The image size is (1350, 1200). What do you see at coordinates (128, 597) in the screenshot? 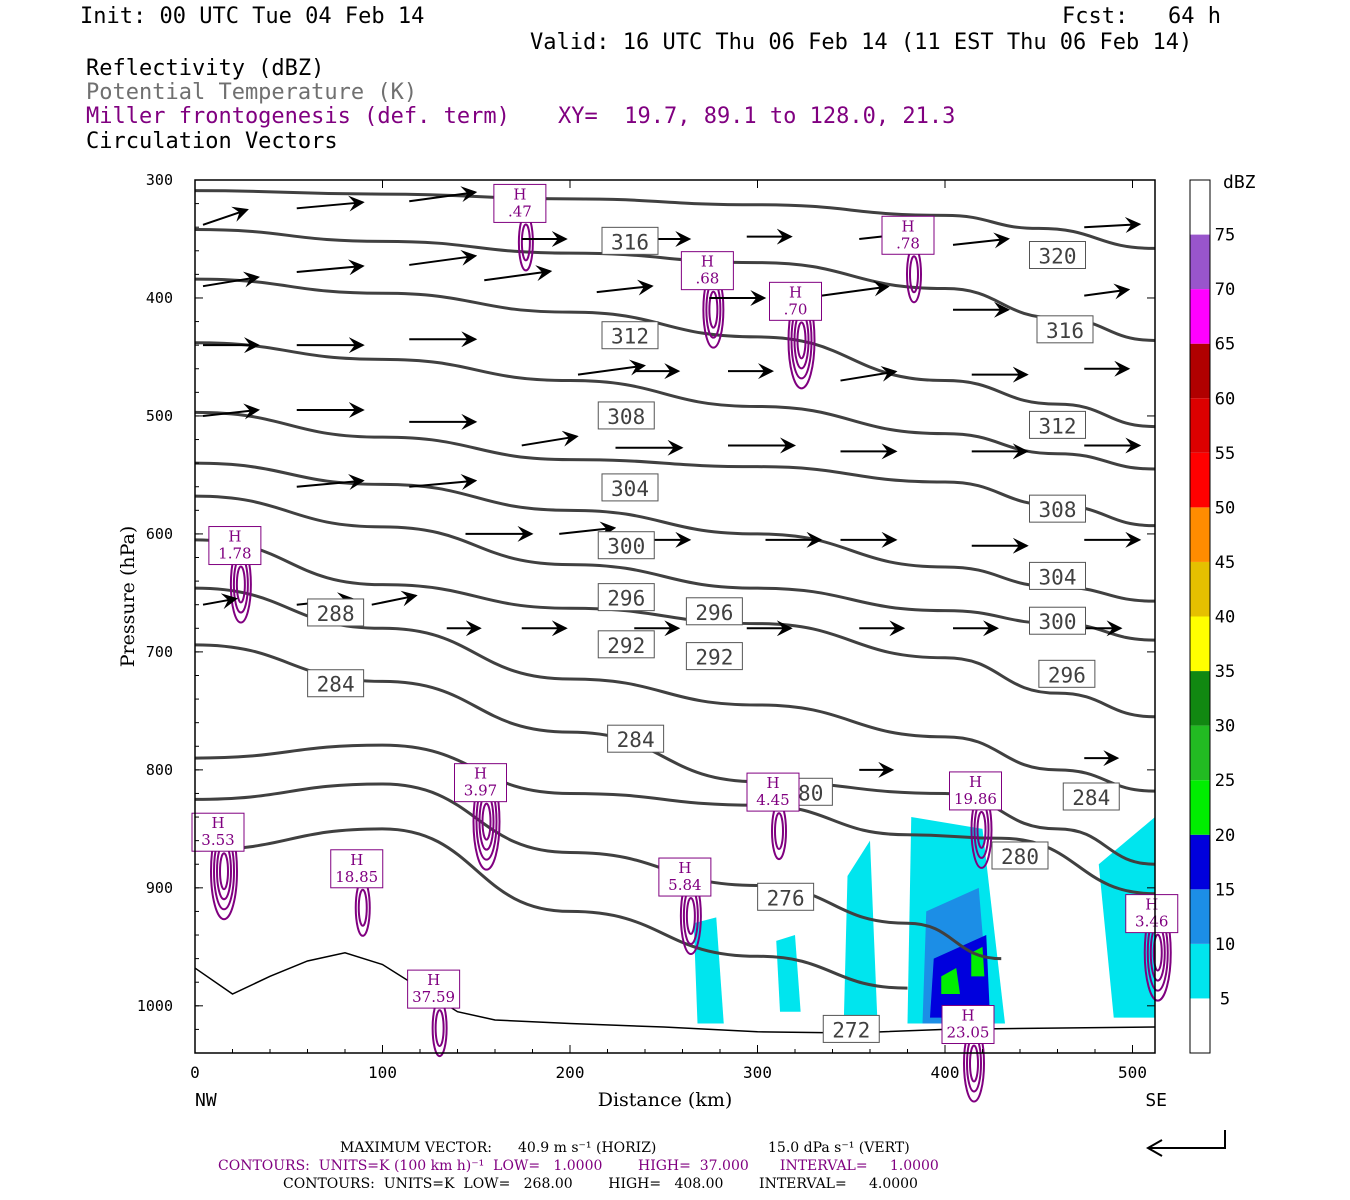
I see `y-axis-label: Pressure (hPa)` at bounding box center [128, 597].